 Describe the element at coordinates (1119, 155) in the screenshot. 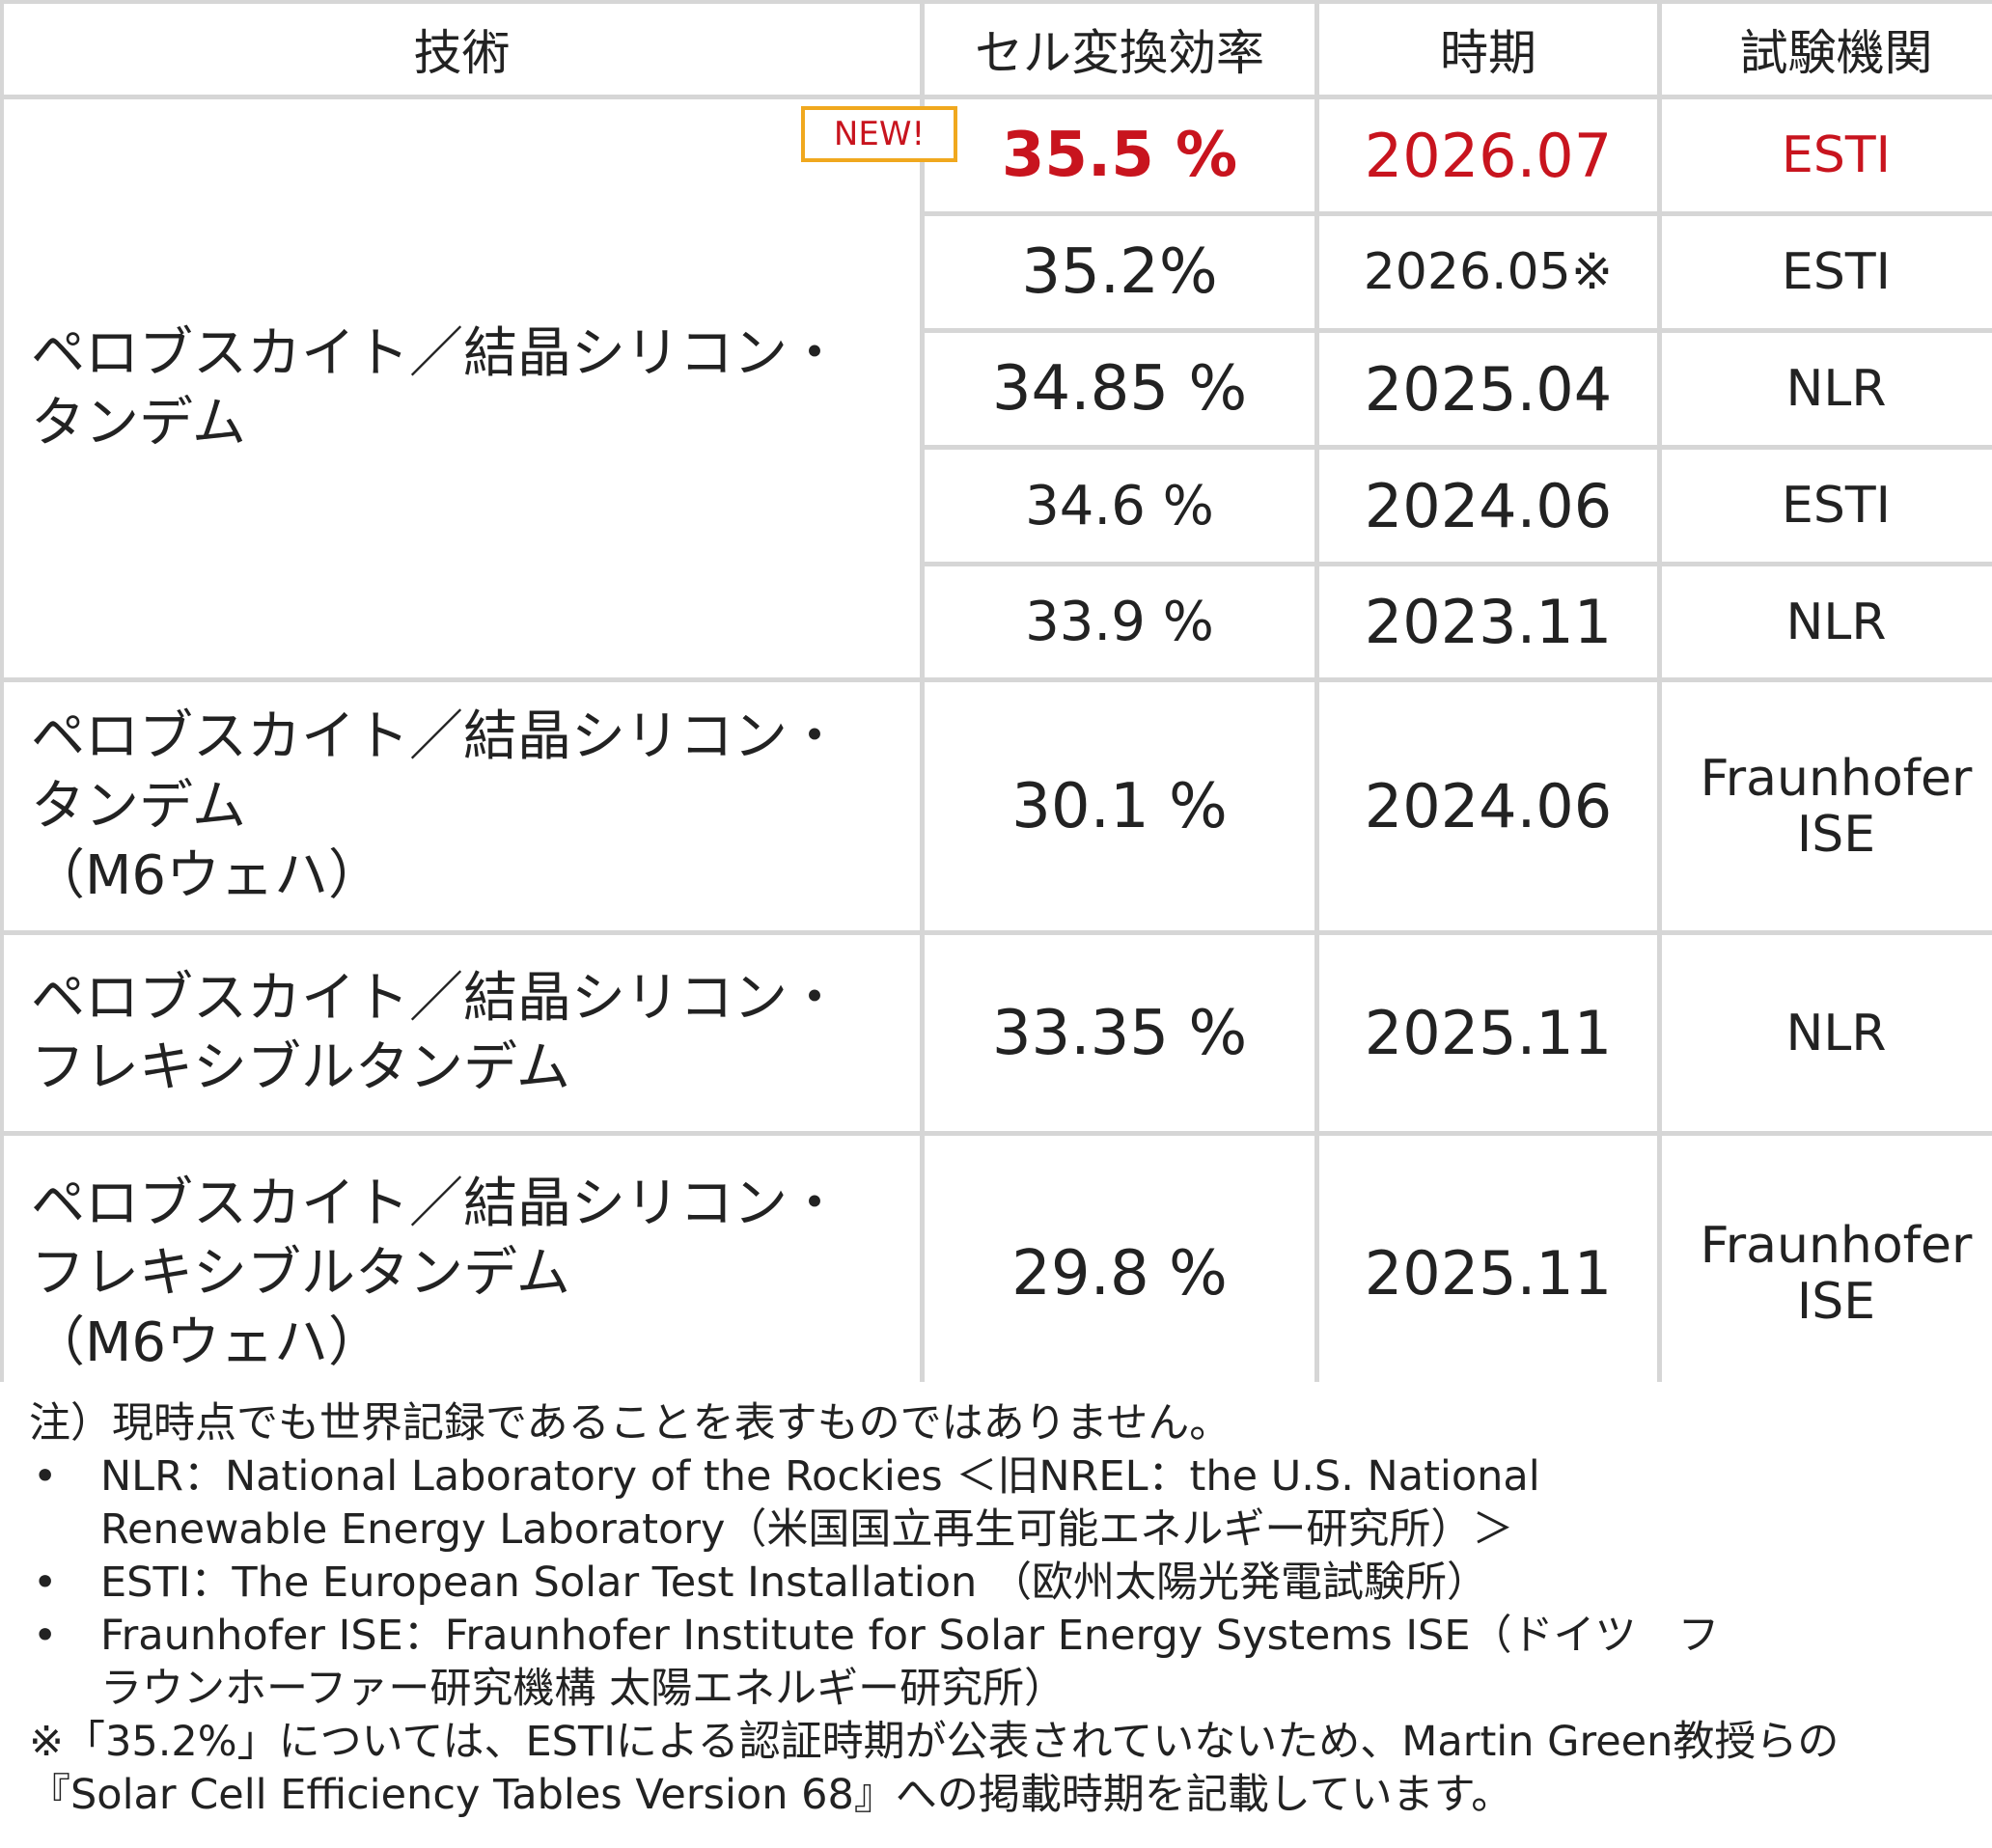

I see `efficiency-cell: 35.5 %` at that location.